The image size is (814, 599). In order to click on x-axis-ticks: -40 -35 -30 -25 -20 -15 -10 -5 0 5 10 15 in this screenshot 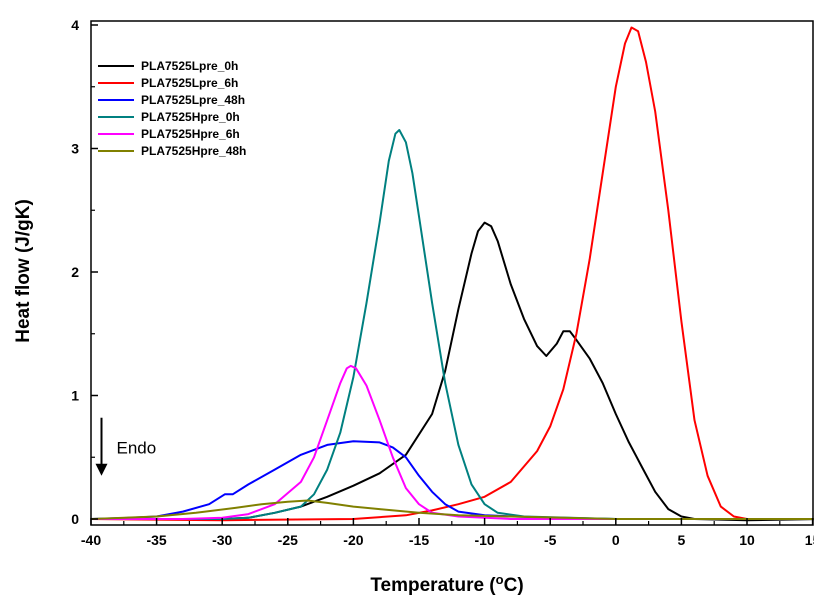, I will do `click(447, 533)`.